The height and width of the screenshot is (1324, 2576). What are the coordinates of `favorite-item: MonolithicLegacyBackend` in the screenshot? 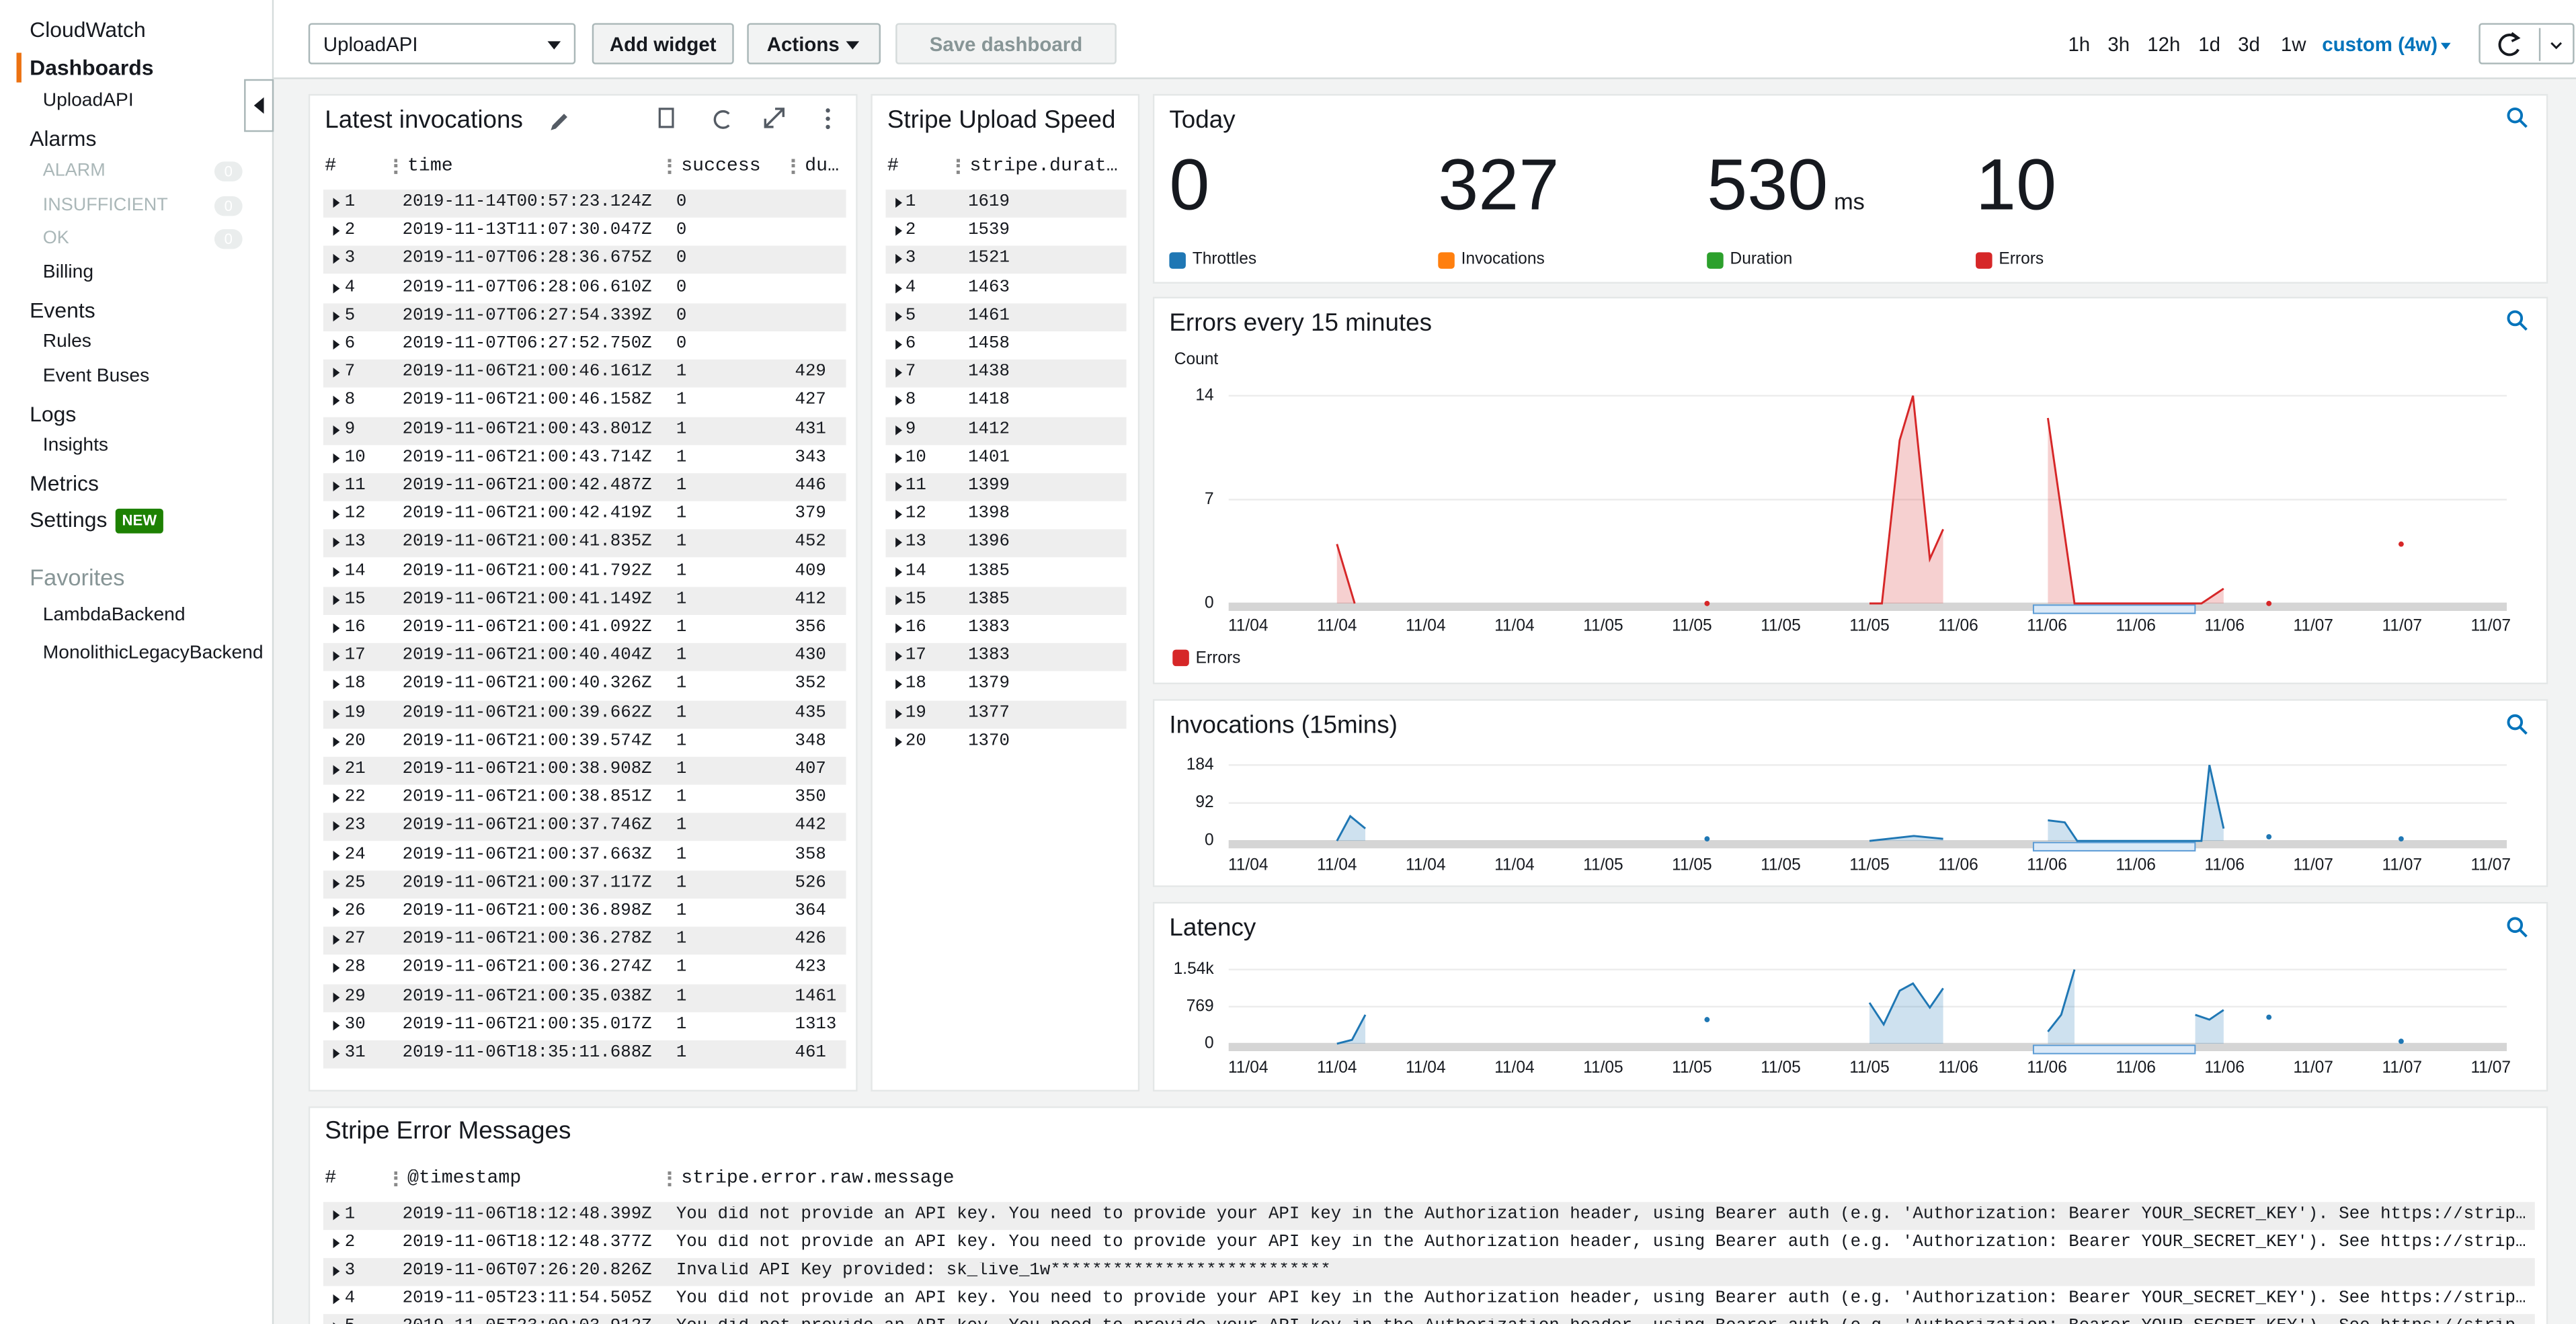 It's located at (153, 653).